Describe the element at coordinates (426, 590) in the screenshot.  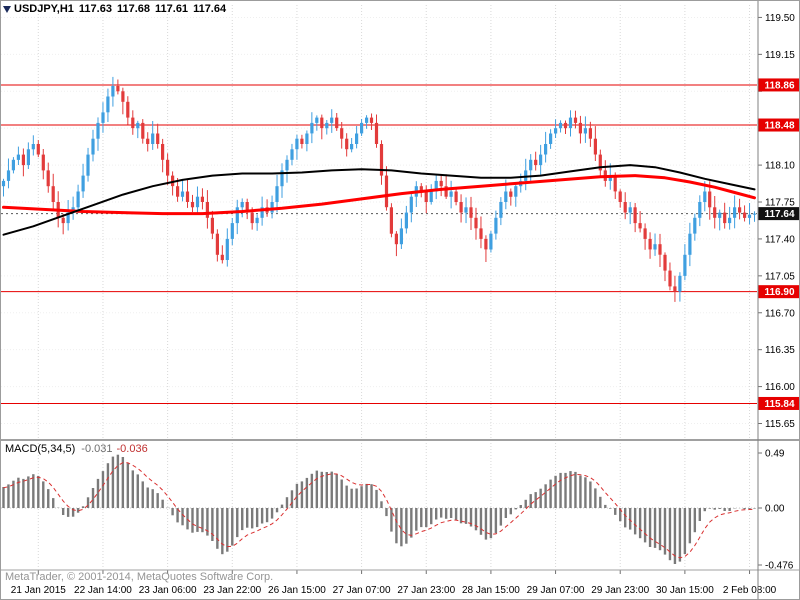
I see `time-axis-label: 27 Jan 23:00` at that location.